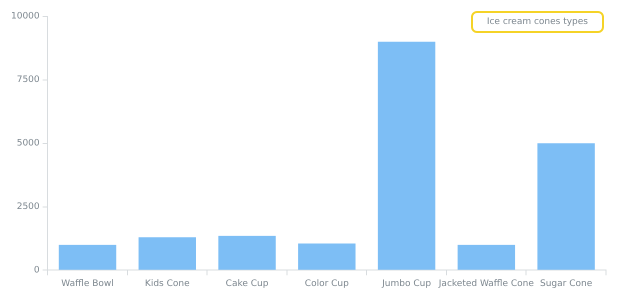 The height and width of the screenshot is (300, 620). Describe the element at coordinates (537, 22) in the screenshot. I see `chart-title: Ice cream cones types` at that location.